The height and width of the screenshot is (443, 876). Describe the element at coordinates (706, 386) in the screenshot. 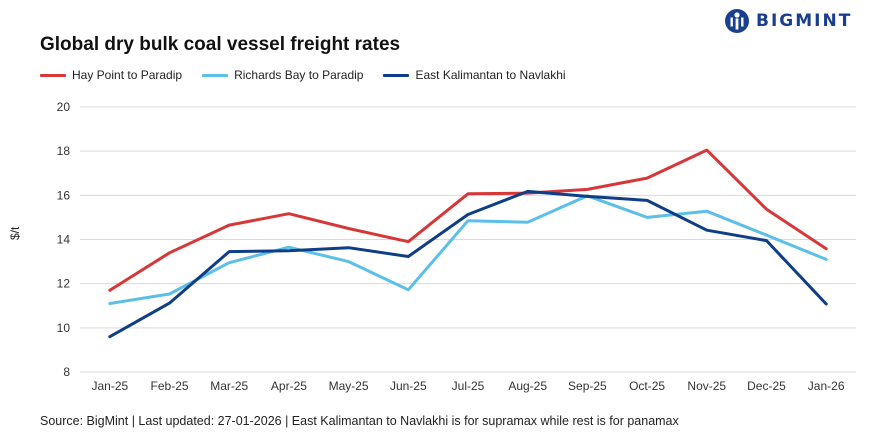

I see `x-tick-label: Nov-25` at that location.